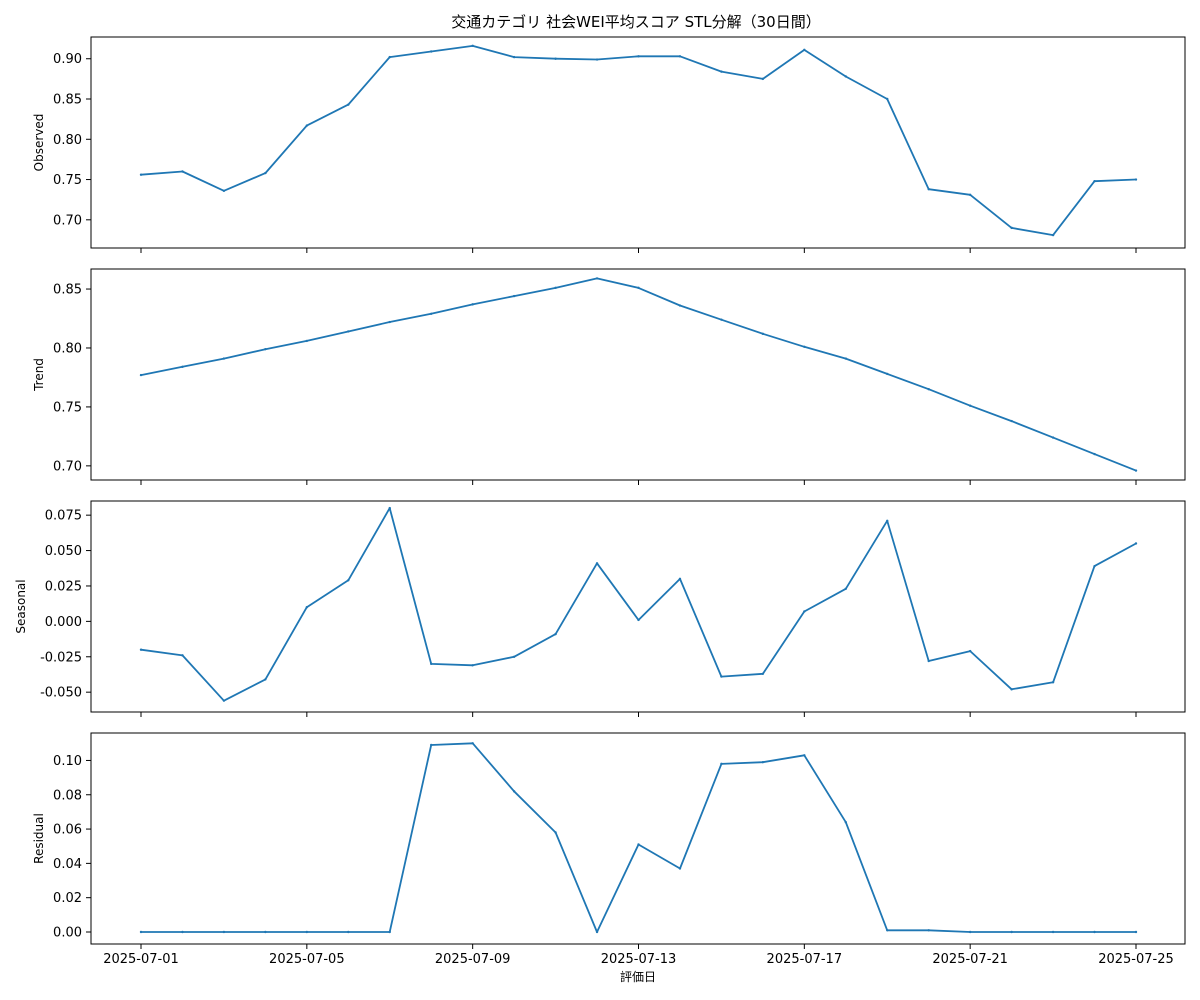 The width and height of the screenshot is (1200, 1000). I want to click on x-tick-label: 2025-07-01, so click(141, 959).